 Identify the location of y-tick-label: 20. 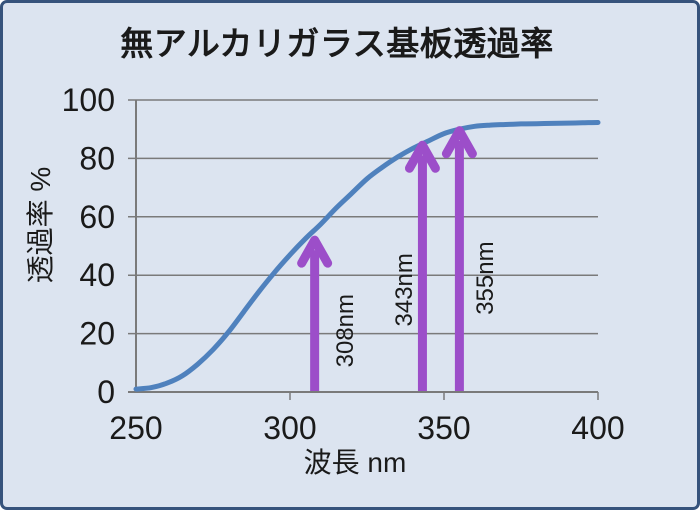
(97, 334).